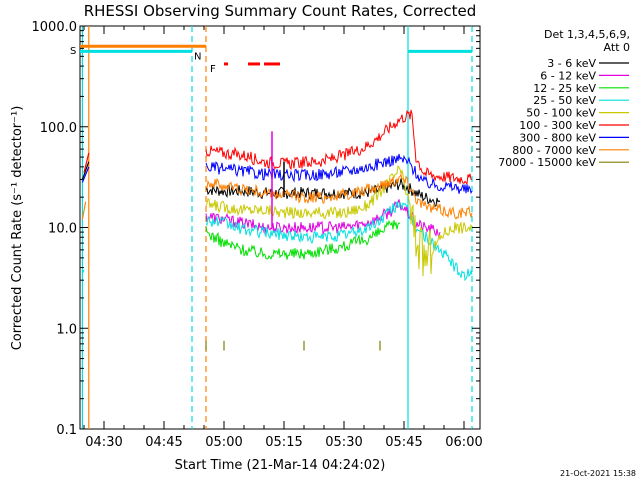  Describe the element at coordinates (66, 329) in the screenshot. I see `y-tick-label: 1.0` at that location.